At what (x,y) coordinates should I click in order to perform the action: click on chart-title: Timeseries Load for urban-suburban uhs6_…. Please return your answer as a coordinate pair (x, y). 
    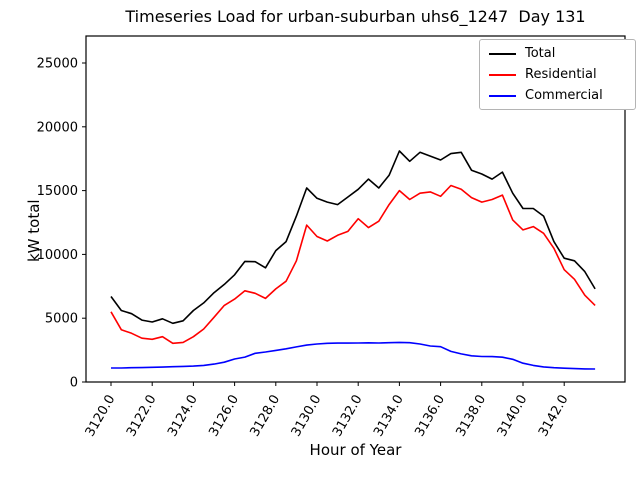
    Looking at the image, I should click on (355, 16).